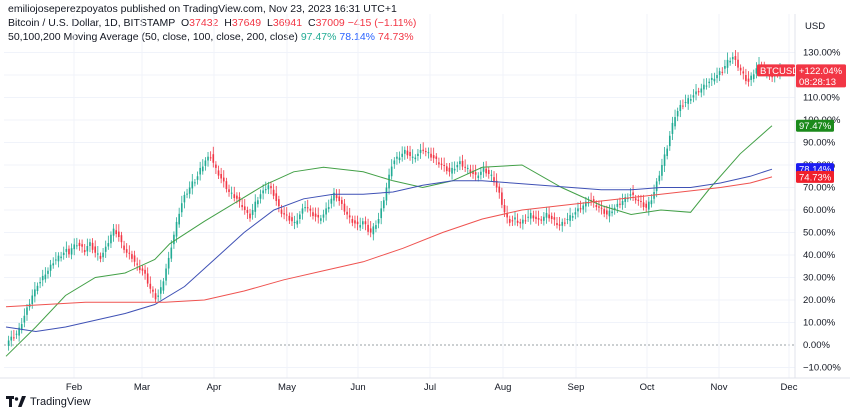 The image size is (850, 414). I want to click on y-tick-label: 40.00%, so click(819, 255).